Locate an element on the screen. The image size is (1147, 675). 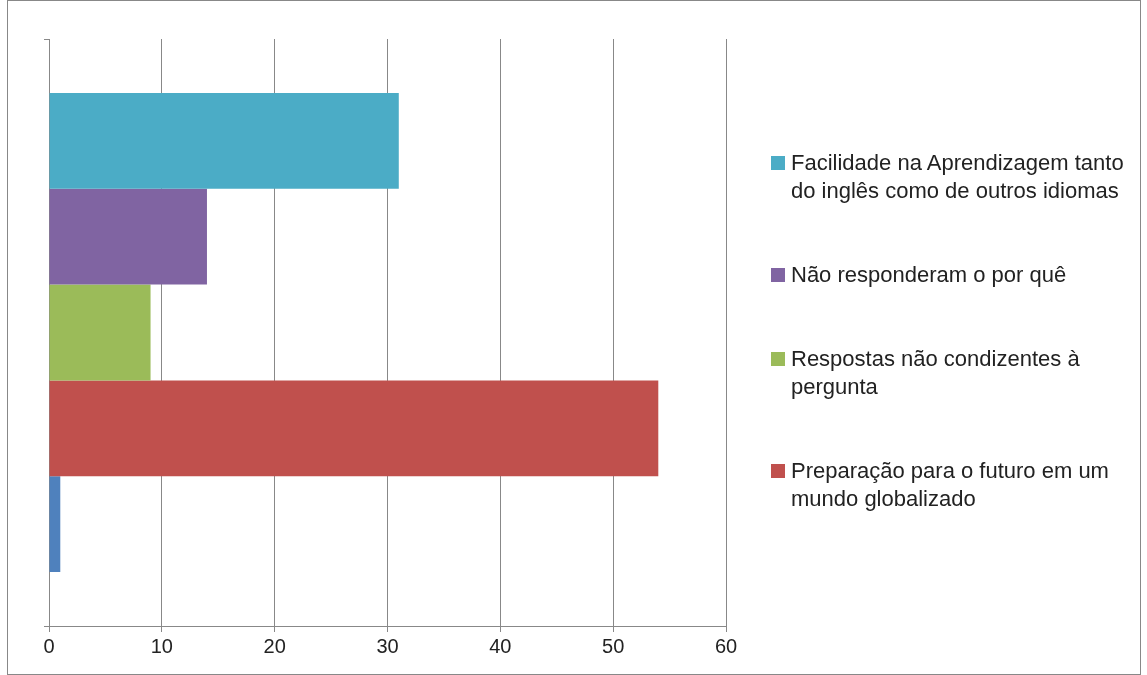
x-tick-label: 50 is located at coordinates (613, 645).